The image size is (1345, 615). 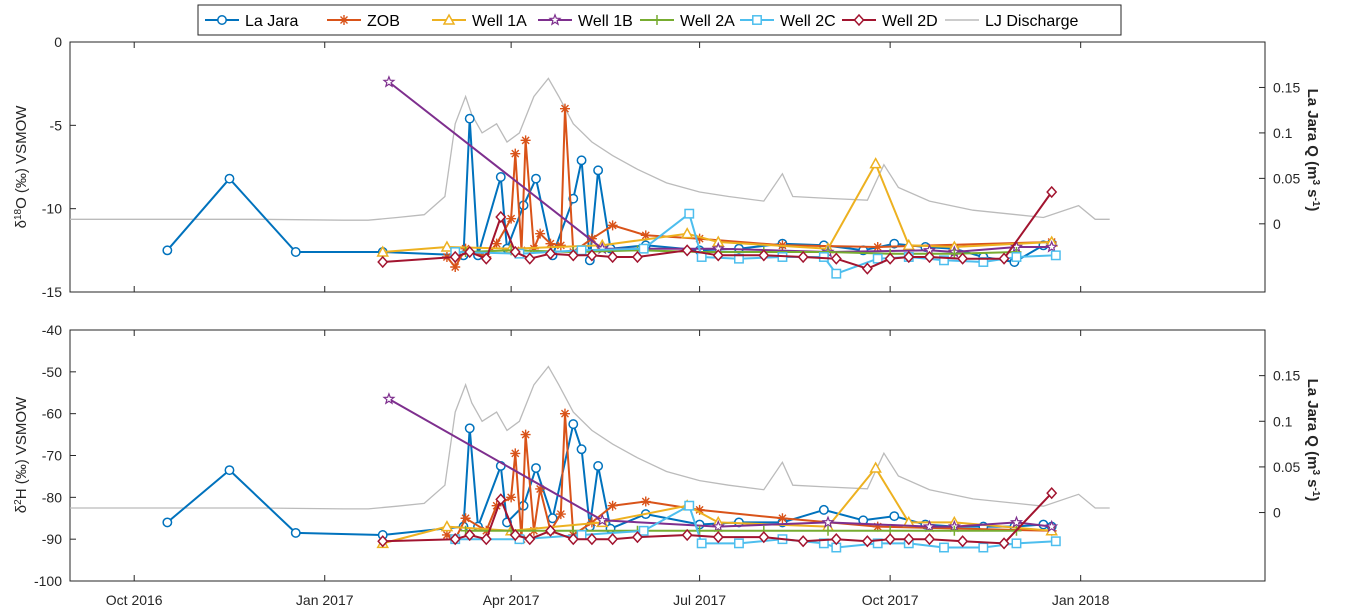 What do you see at coordinates (48, 581) in the screenshot?
I see `y-tick-label-d2h: -100` at bounding box center [48, 581].